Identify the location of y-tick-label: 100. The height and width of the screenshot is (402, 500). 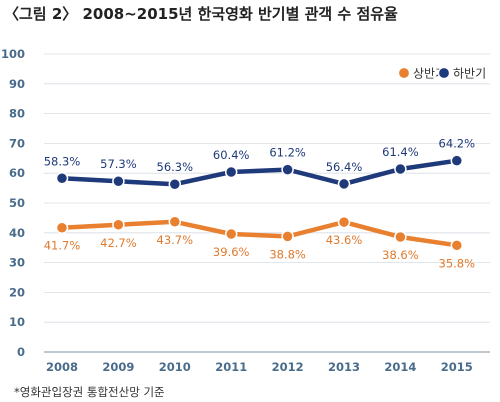
(13, 54).